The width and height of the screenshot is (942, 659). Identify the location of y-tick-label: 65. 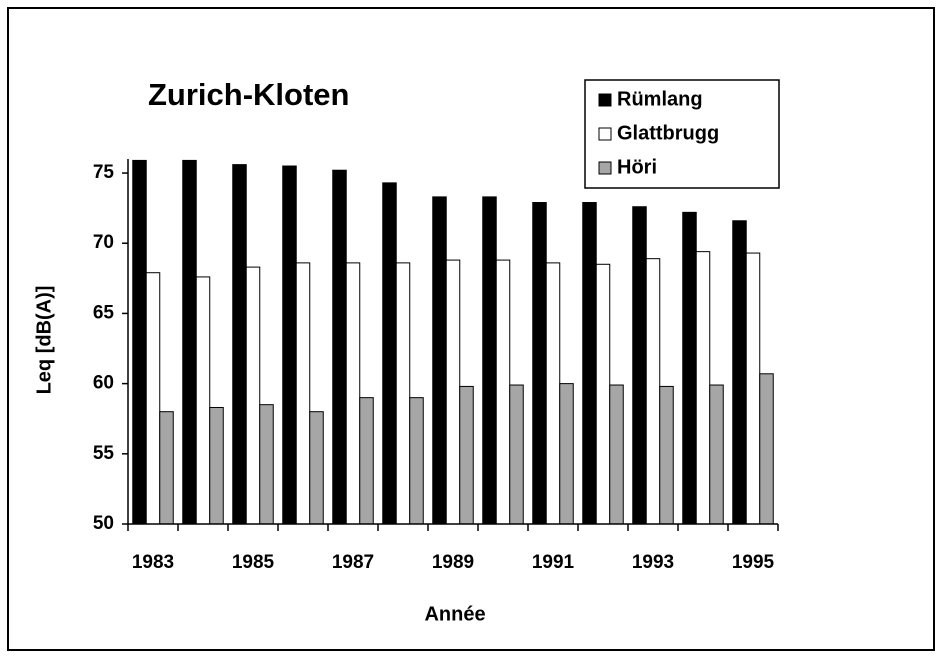
(104, 312).